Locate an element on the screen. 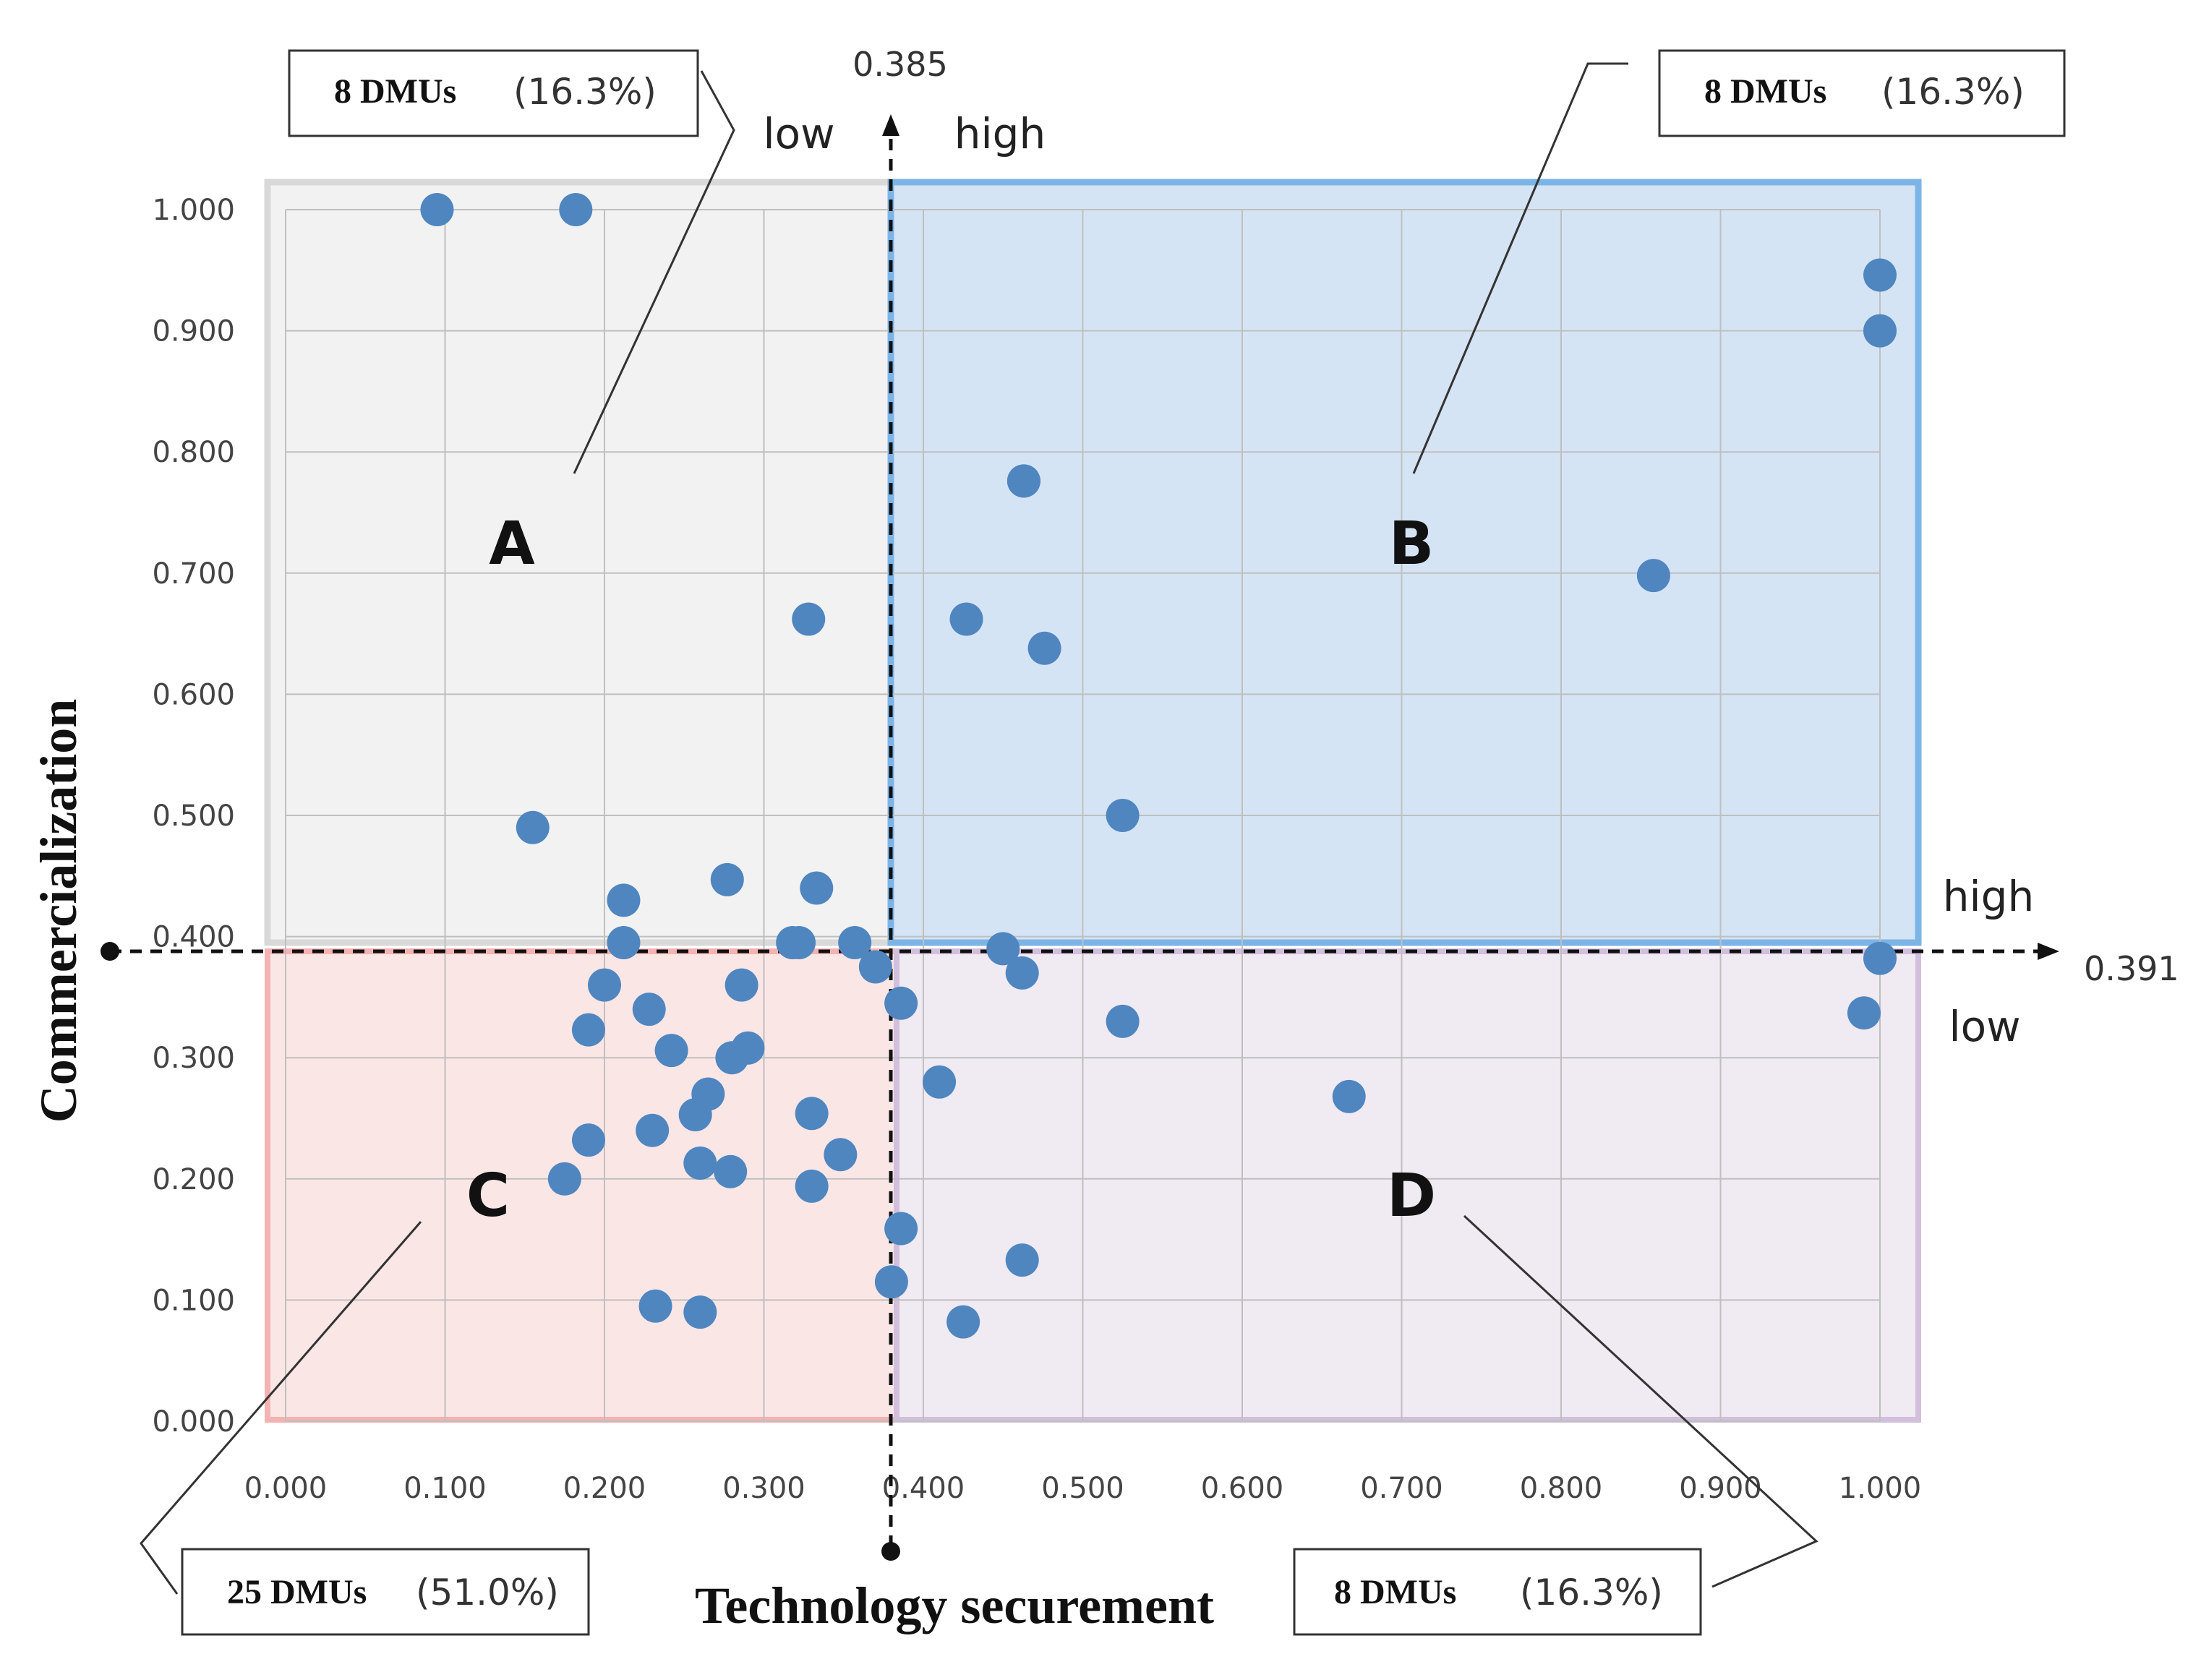 The image size is (2201, 1680). quadrant-a-count: 8 DMUs is located at coordinates (395, 91).